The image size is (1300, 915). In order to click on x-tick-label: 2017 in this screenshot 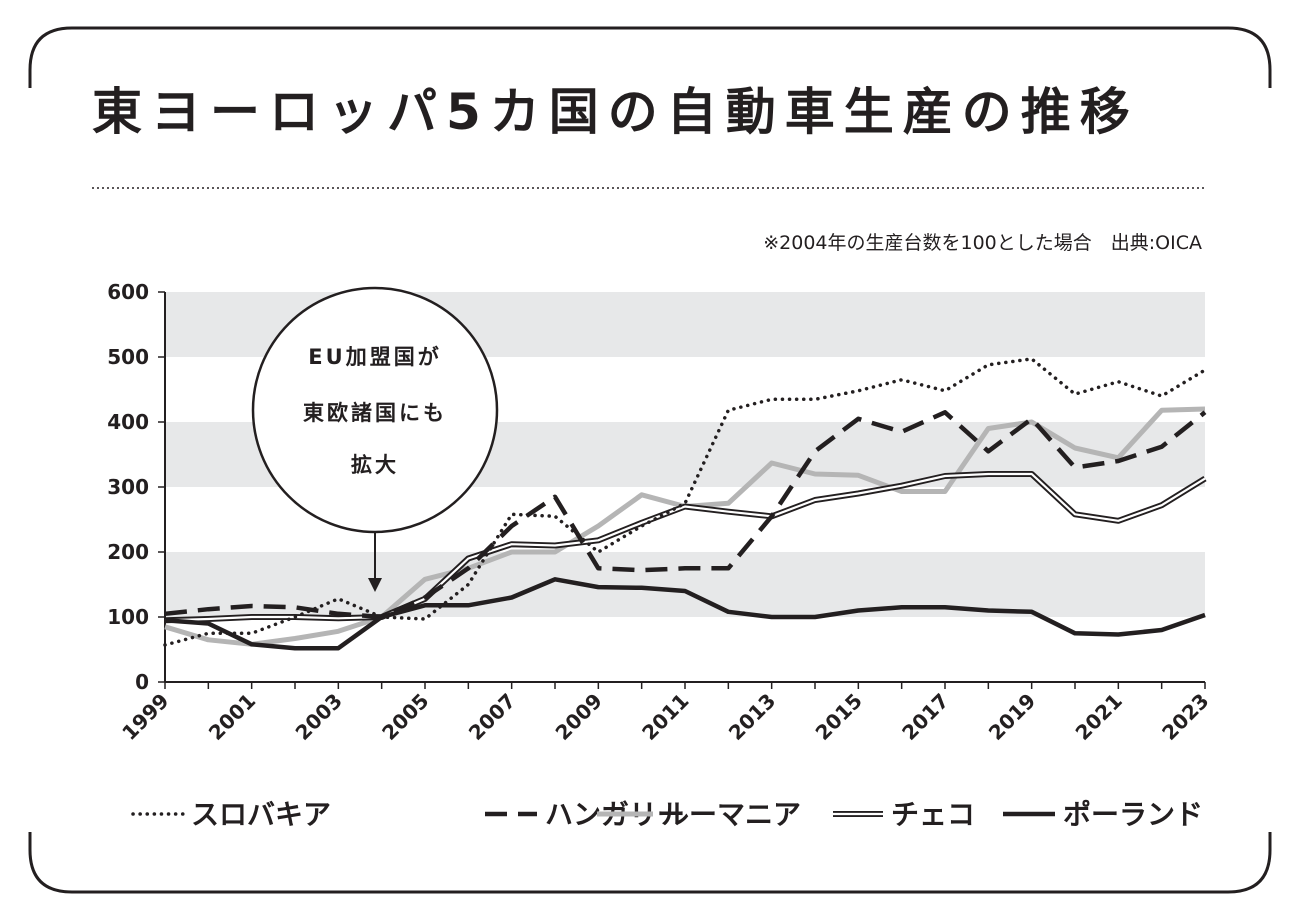, I will do `click(925, 717)`.